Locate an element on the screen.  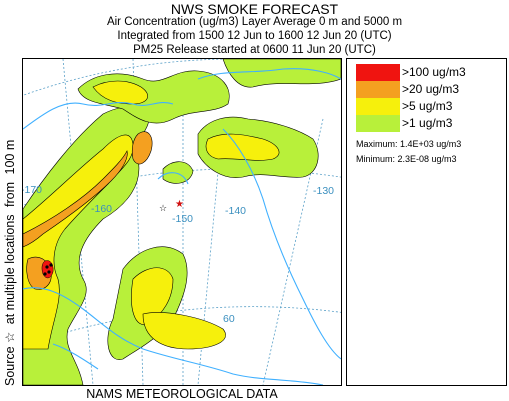
legend-item-gt1: >1 ug/m3 is located at coordinates (431, 123).